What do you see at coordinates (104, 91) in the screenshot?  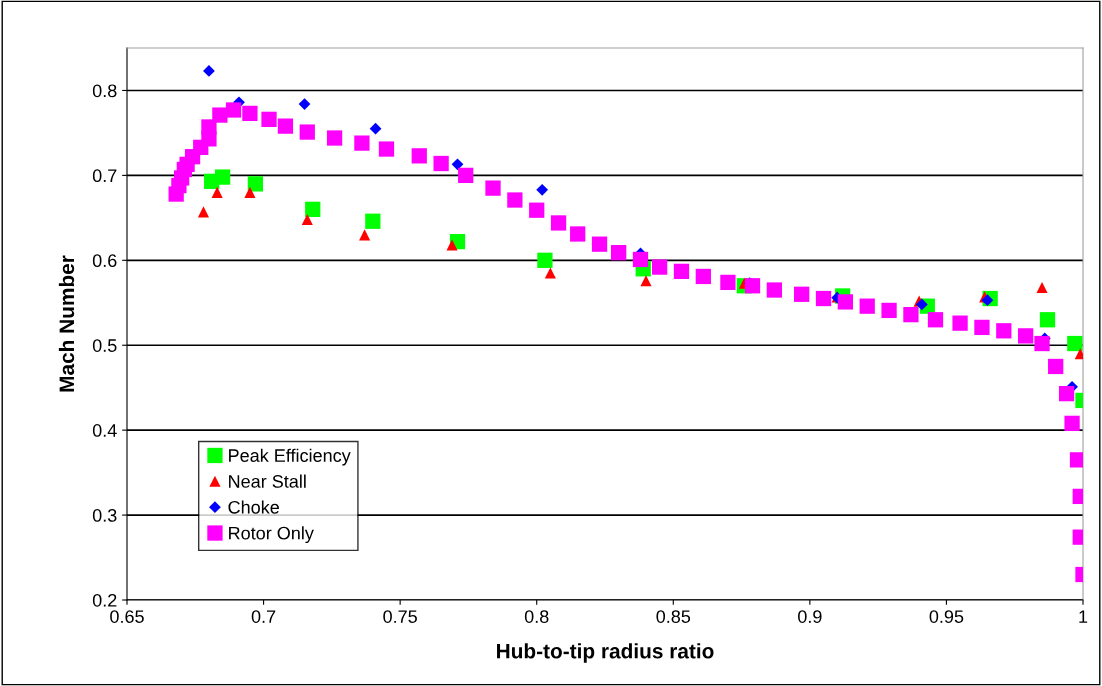 I see `y-tick-label: 0.8` at bounding box center [104, 91].